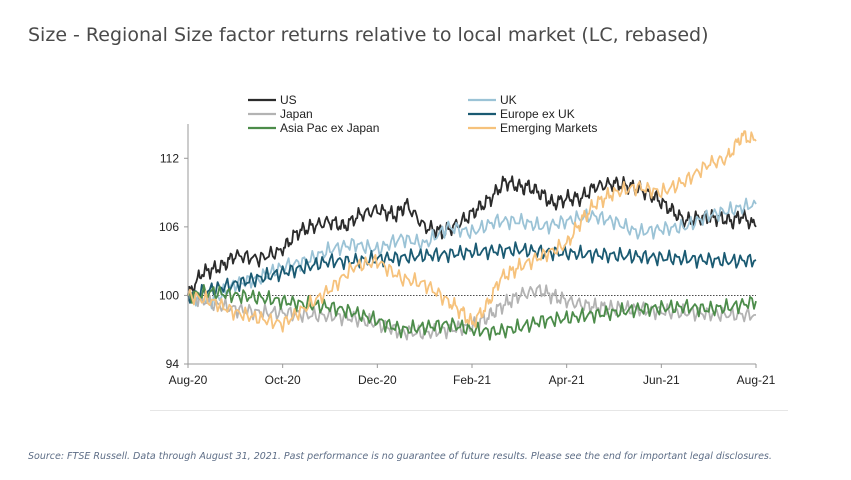 Image resolution: width=851 pixels, height=480 pixels. What do you see at coordinates (508, 100) in the screenshot?
I see `legend-label: UK` at bounding box center [508, 100].